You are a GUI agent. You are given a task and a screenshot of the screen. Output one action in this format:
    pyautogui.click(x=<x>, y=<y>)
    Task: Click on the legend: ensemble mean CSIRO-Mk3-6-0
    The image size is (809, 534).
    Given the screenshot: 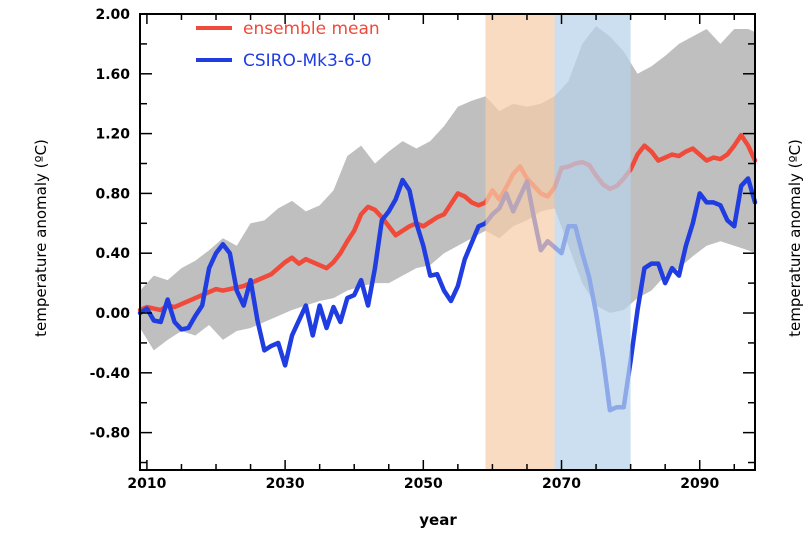 What is the action you would take?
    pyautogui.click(x=288, y=45)
    